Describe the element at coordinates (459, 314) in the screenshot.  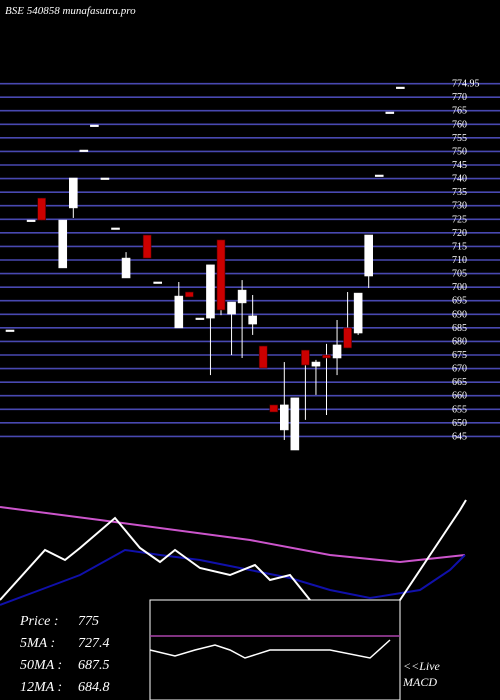
I see `y-tick-label: 690` at that location.